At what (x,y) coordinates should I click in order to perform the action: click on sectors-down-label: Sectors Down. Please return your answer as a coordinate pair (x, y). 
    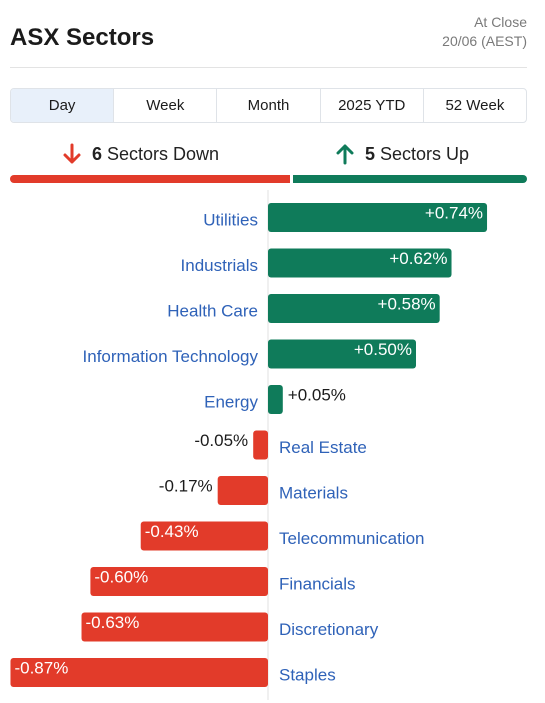
    Looking at the image, I should click on (163, 153).